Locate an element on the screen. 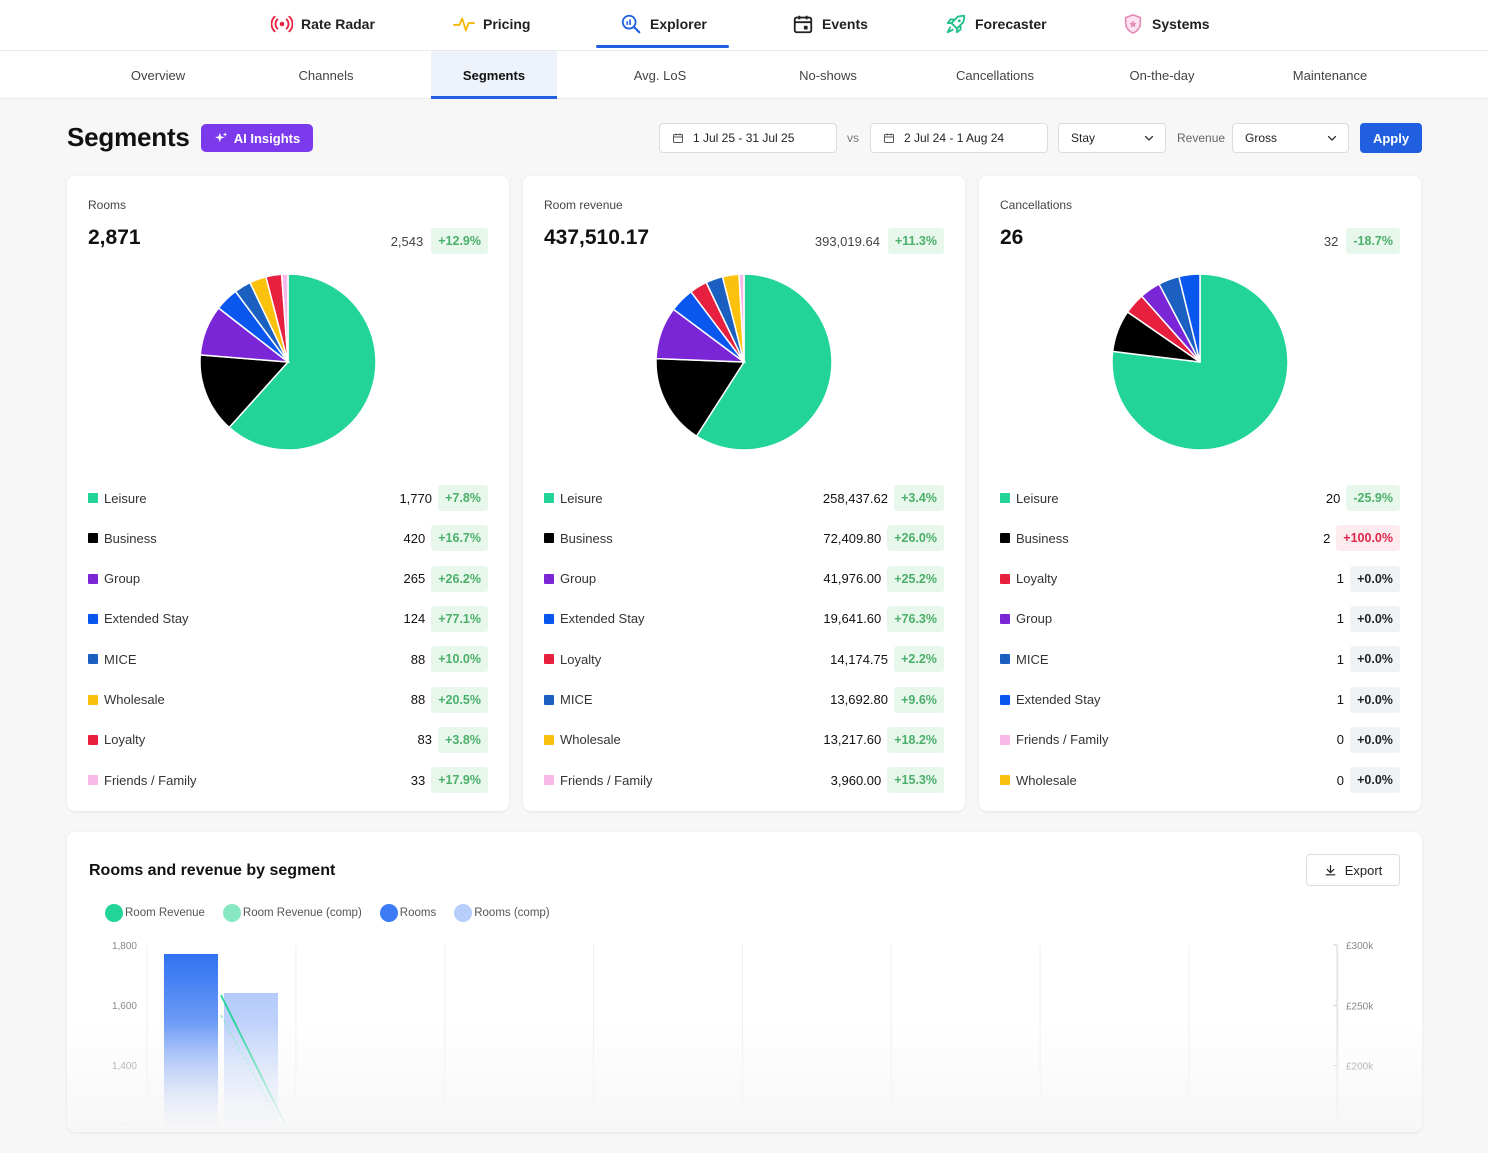 The image size is (1488, 1153). tab-label: Segments is located at coordinates (494, 75).